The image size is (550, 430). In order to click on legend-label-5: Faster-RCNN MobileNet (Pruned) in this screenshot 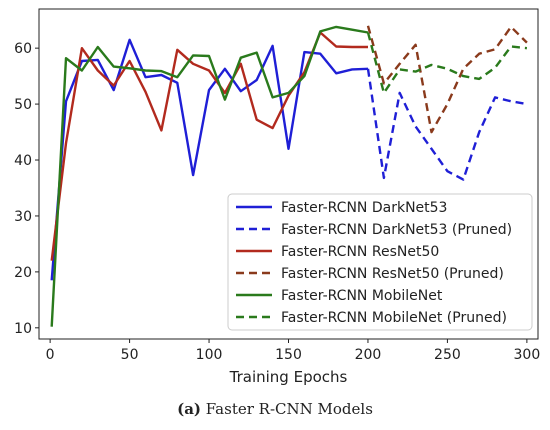, I will do `click(394, 318)`.